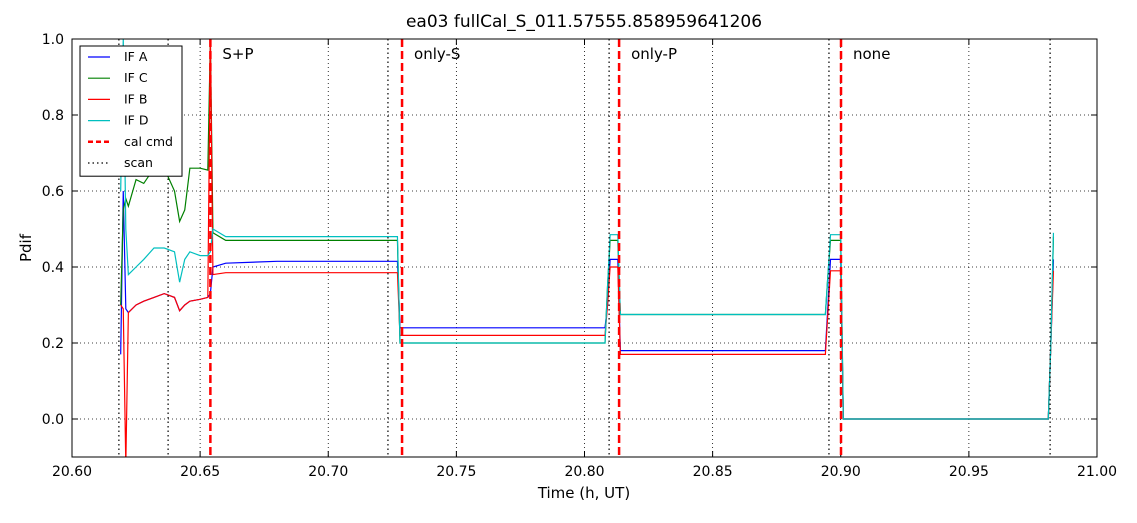  Describe the element at coordinates (26, 247) in the screenshot. I see `y-axis-label: Pdif` at that location.